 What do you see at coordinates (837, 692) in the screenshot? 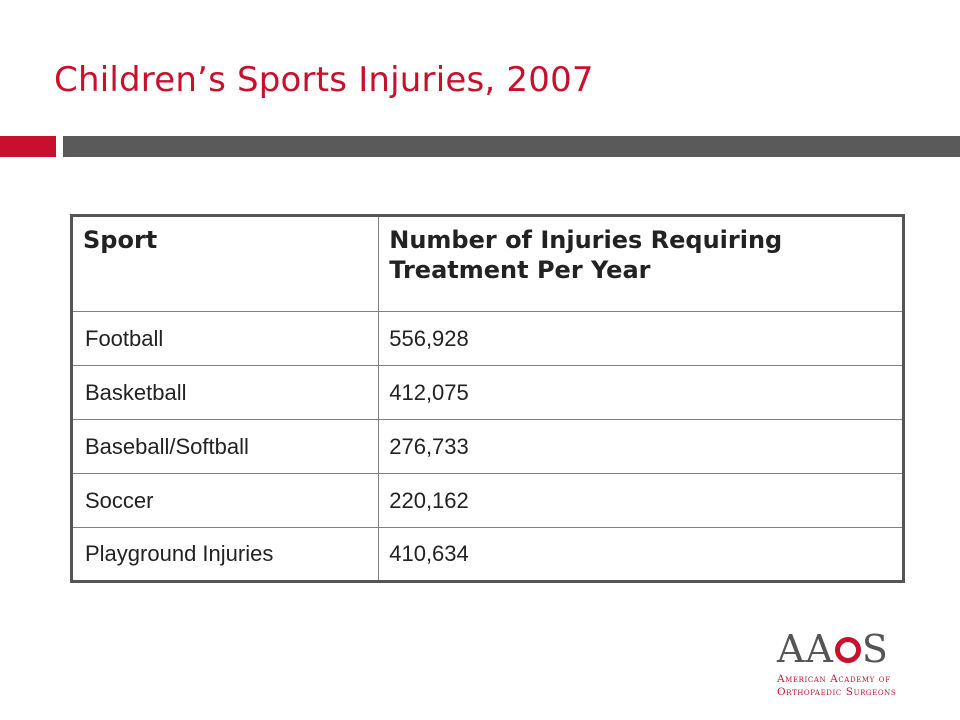
I see `logo-text-line-2: Orthopaedic Surgeons` at bounding box center [837, 692].